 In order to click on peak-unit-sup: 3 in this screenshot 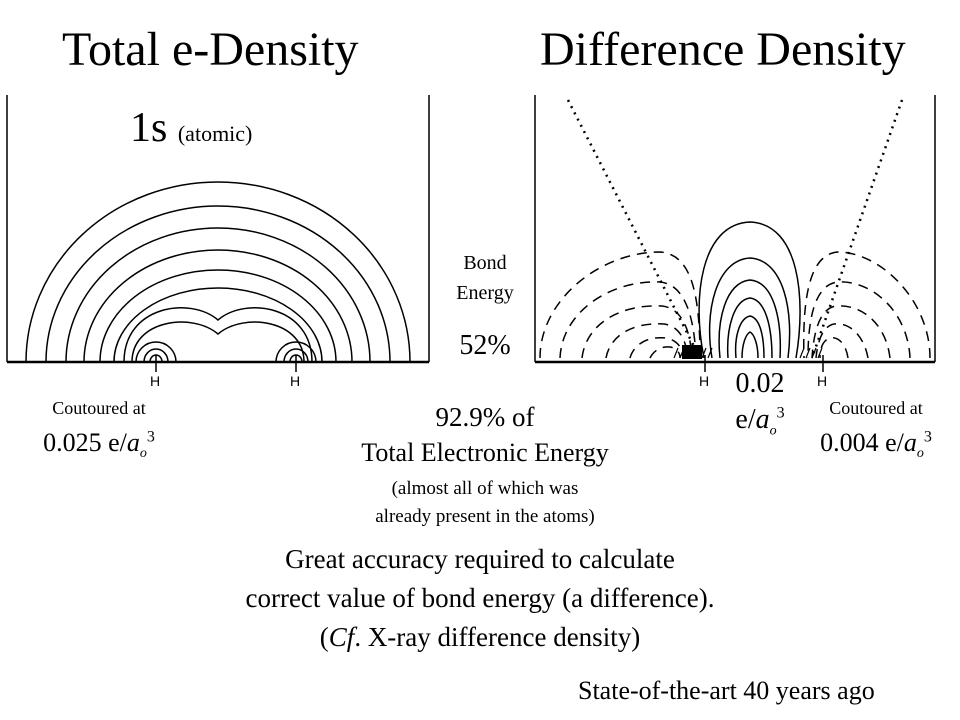, I will do `click(780, 413)`.